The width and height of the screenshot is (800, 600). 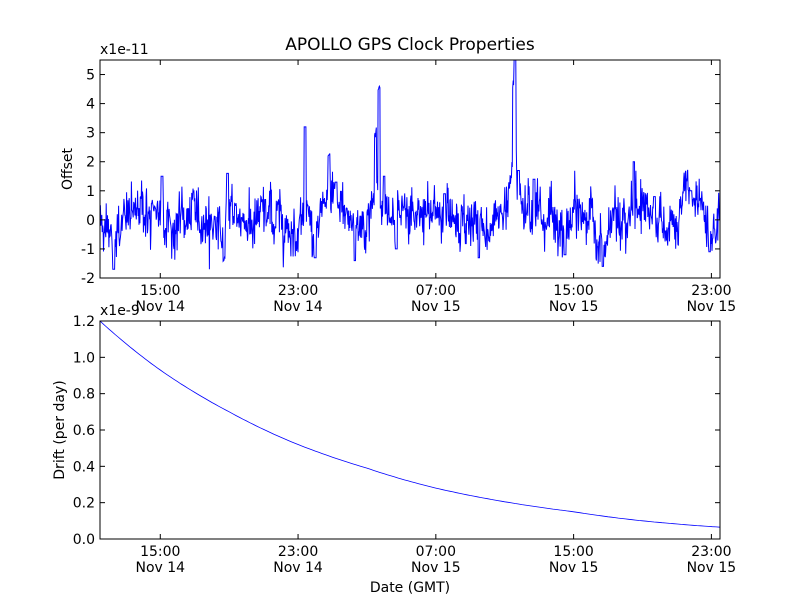 What do you see at coordinates (60, 429) in the screenshot?
I see `drift-y-axis-label: Drift (per day)` at bounding box center [60, 429].